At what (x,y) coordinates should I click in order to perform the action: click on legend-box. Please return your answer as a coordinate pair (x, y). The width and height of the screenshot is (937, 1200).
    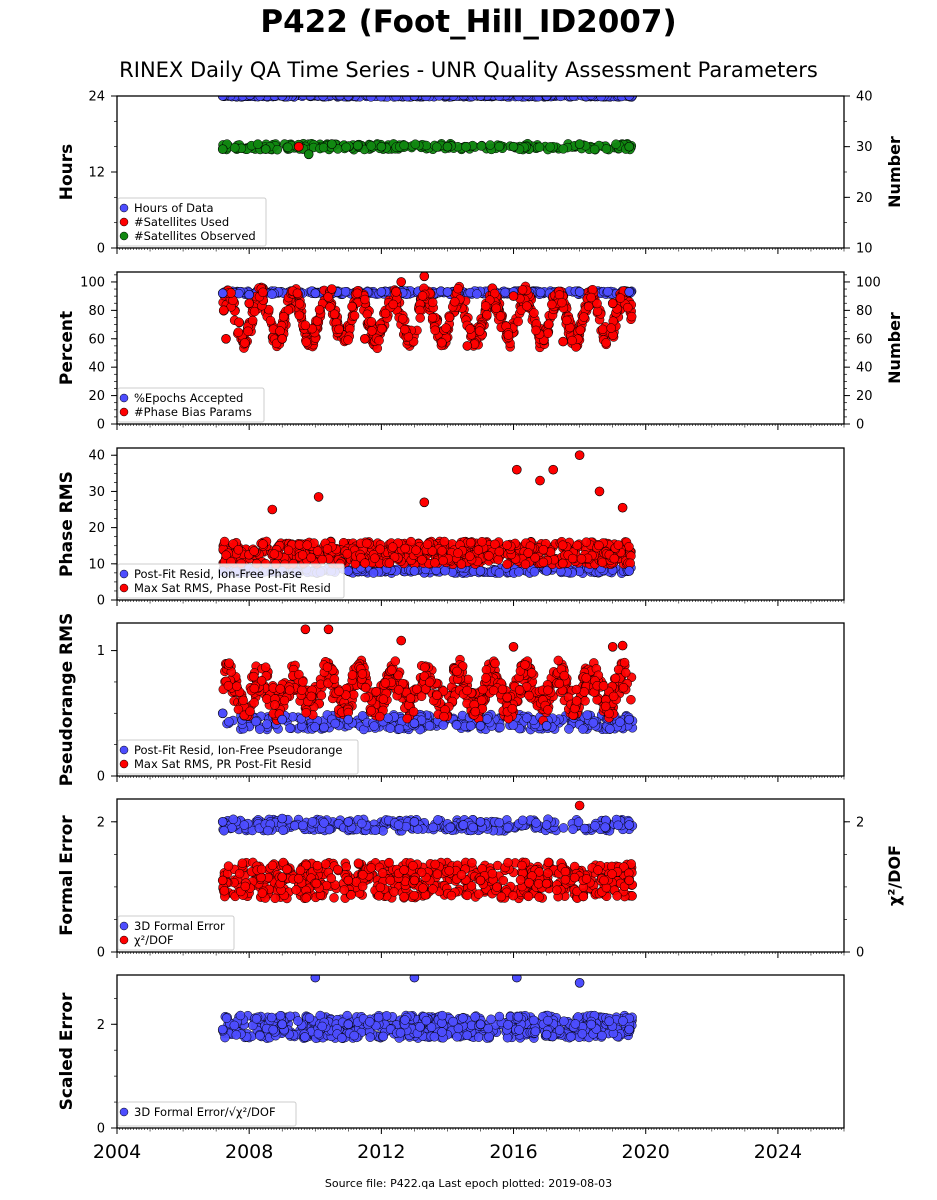
    Looking at the image, I should click on (192, 222).